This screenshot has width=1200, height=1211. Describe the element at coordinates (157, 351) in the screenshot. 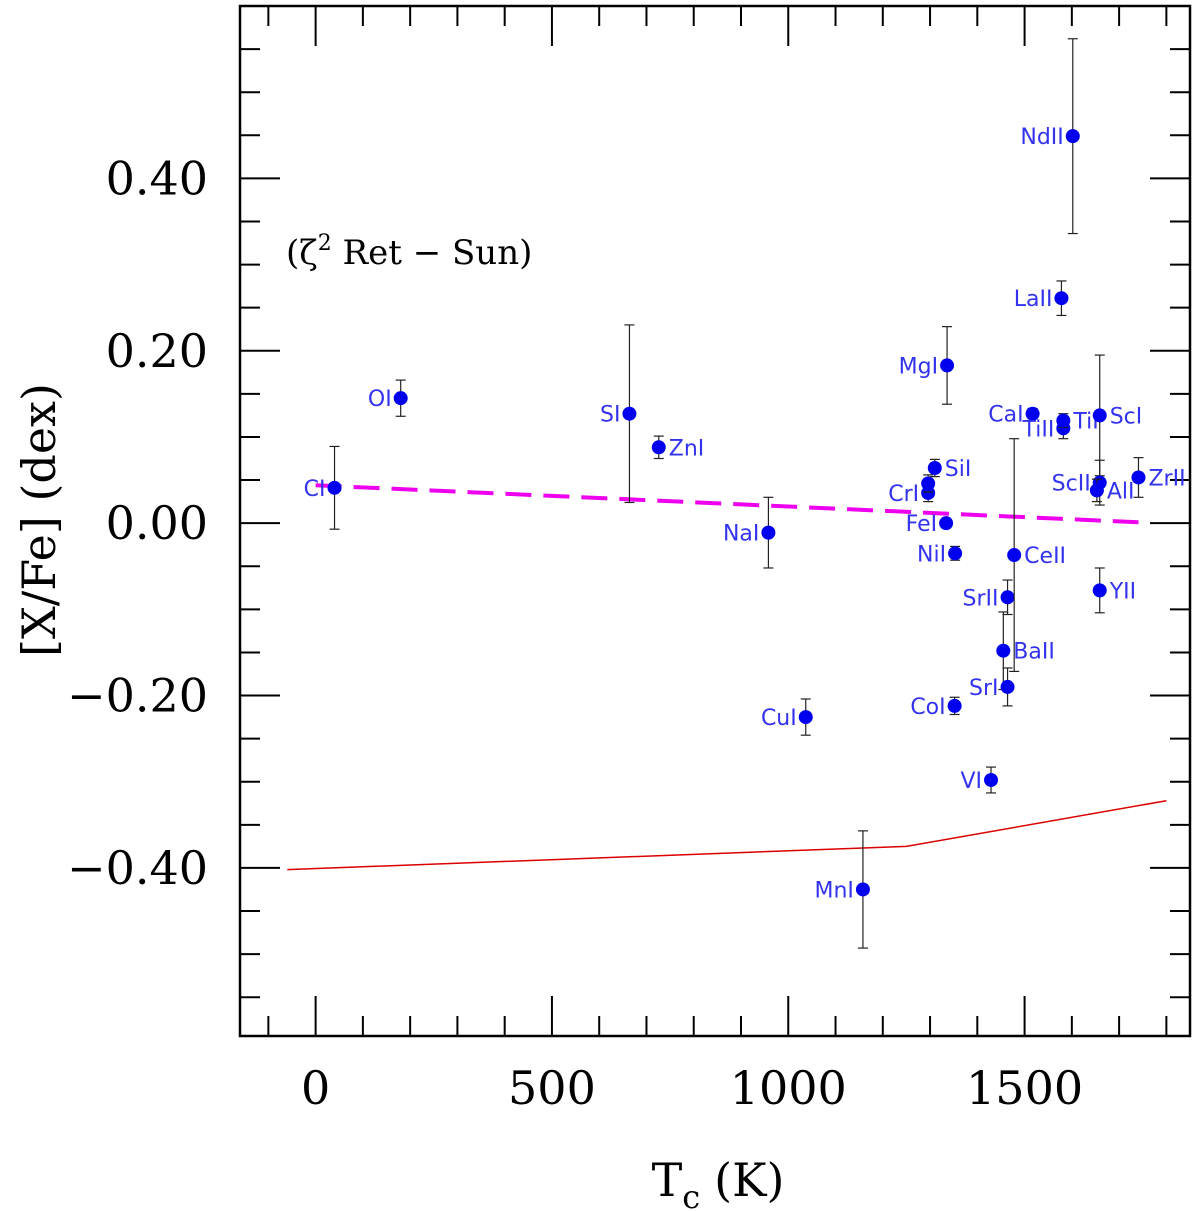

I see `y-tick-label: 0.20` at that location.